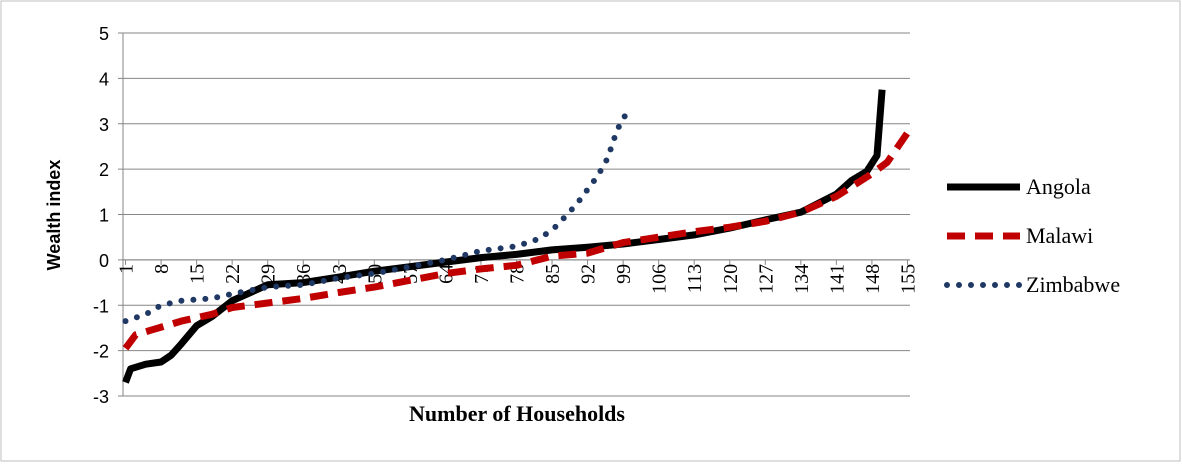 Image resolution: width=1182 pixels, height=468 pixels. I want to click on y-tick-label: 0, so click(104, 261).